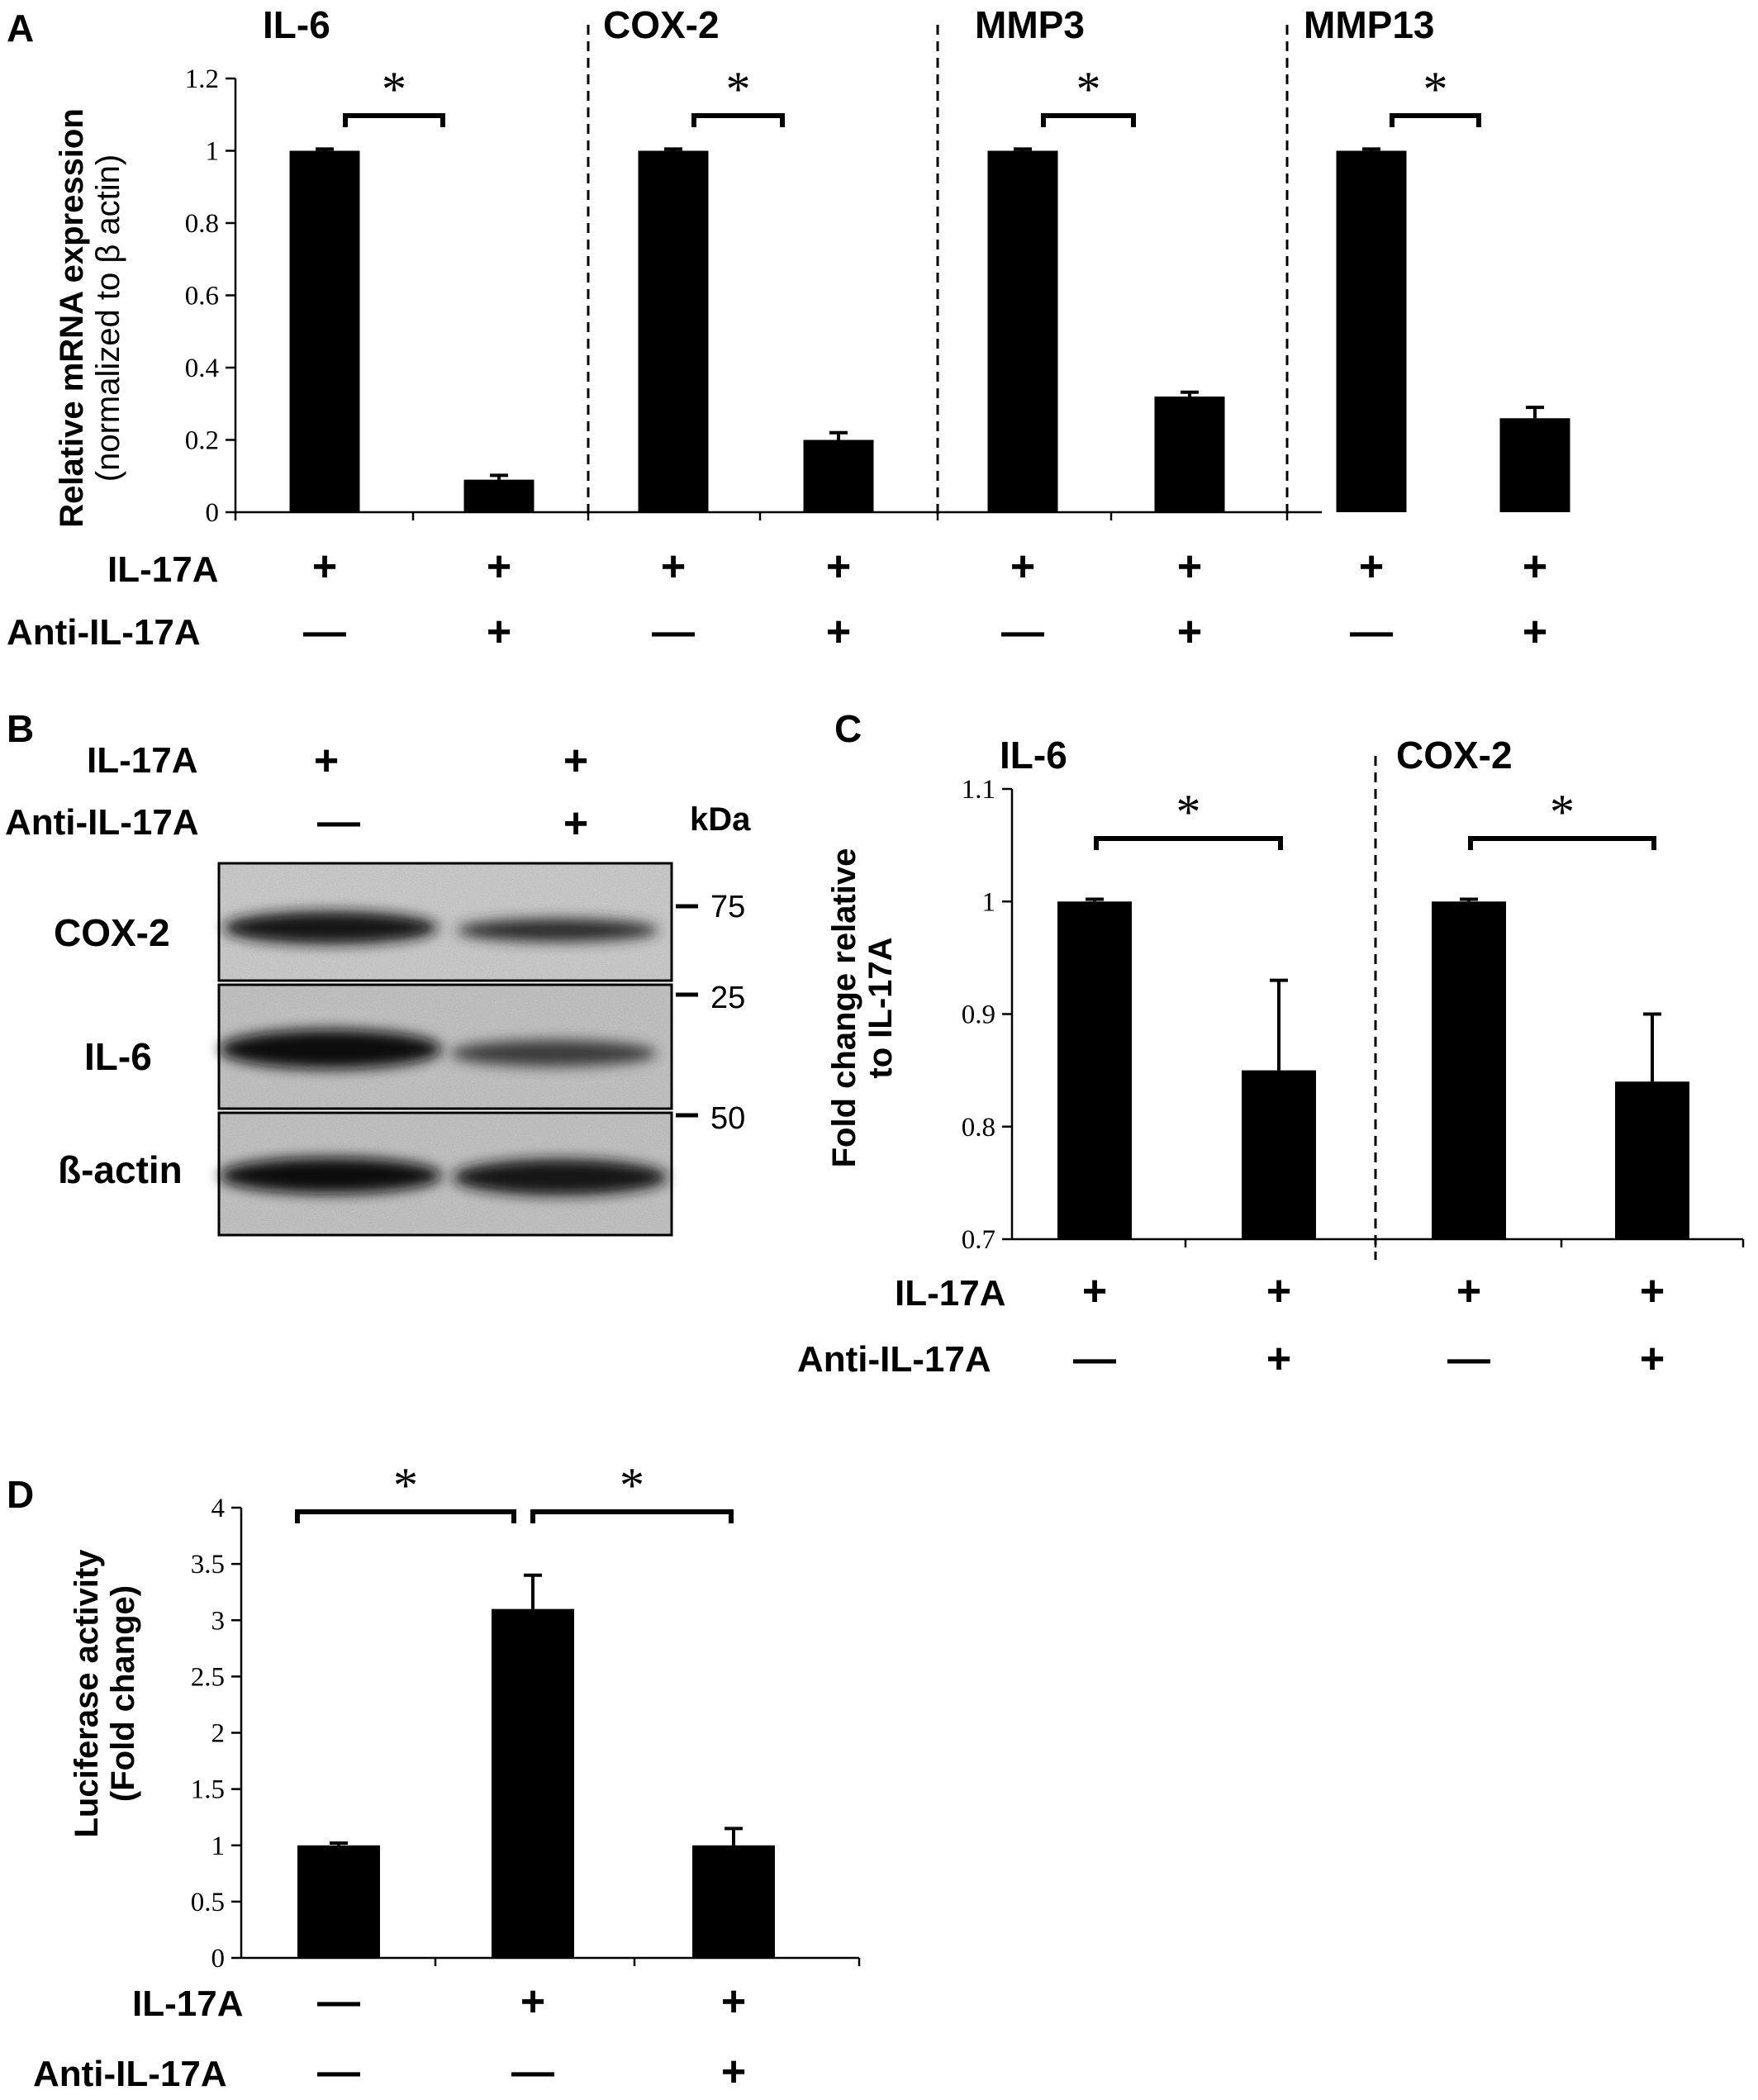  I want to click on panel-d-y-tick-label: 0.5, so click(208, 1903).